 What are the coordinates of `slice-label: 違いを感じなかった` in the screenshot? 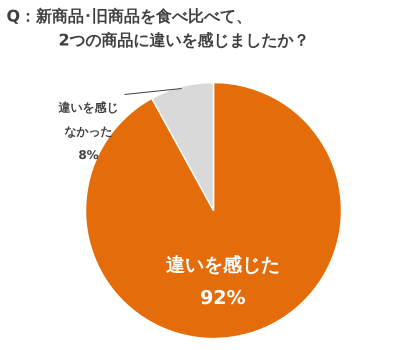 It's located at (88, 119).